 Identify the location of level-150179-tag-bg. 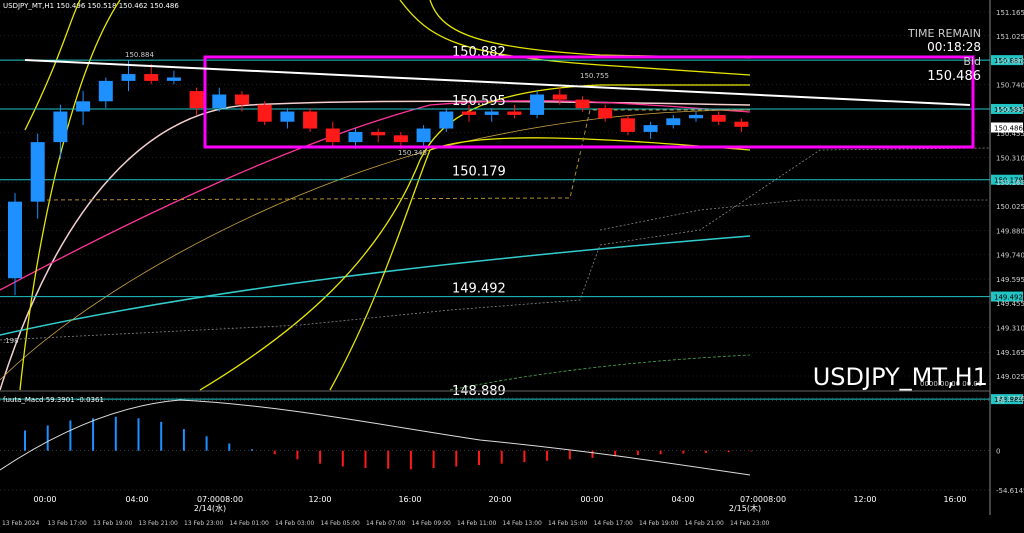
(1007, 179).